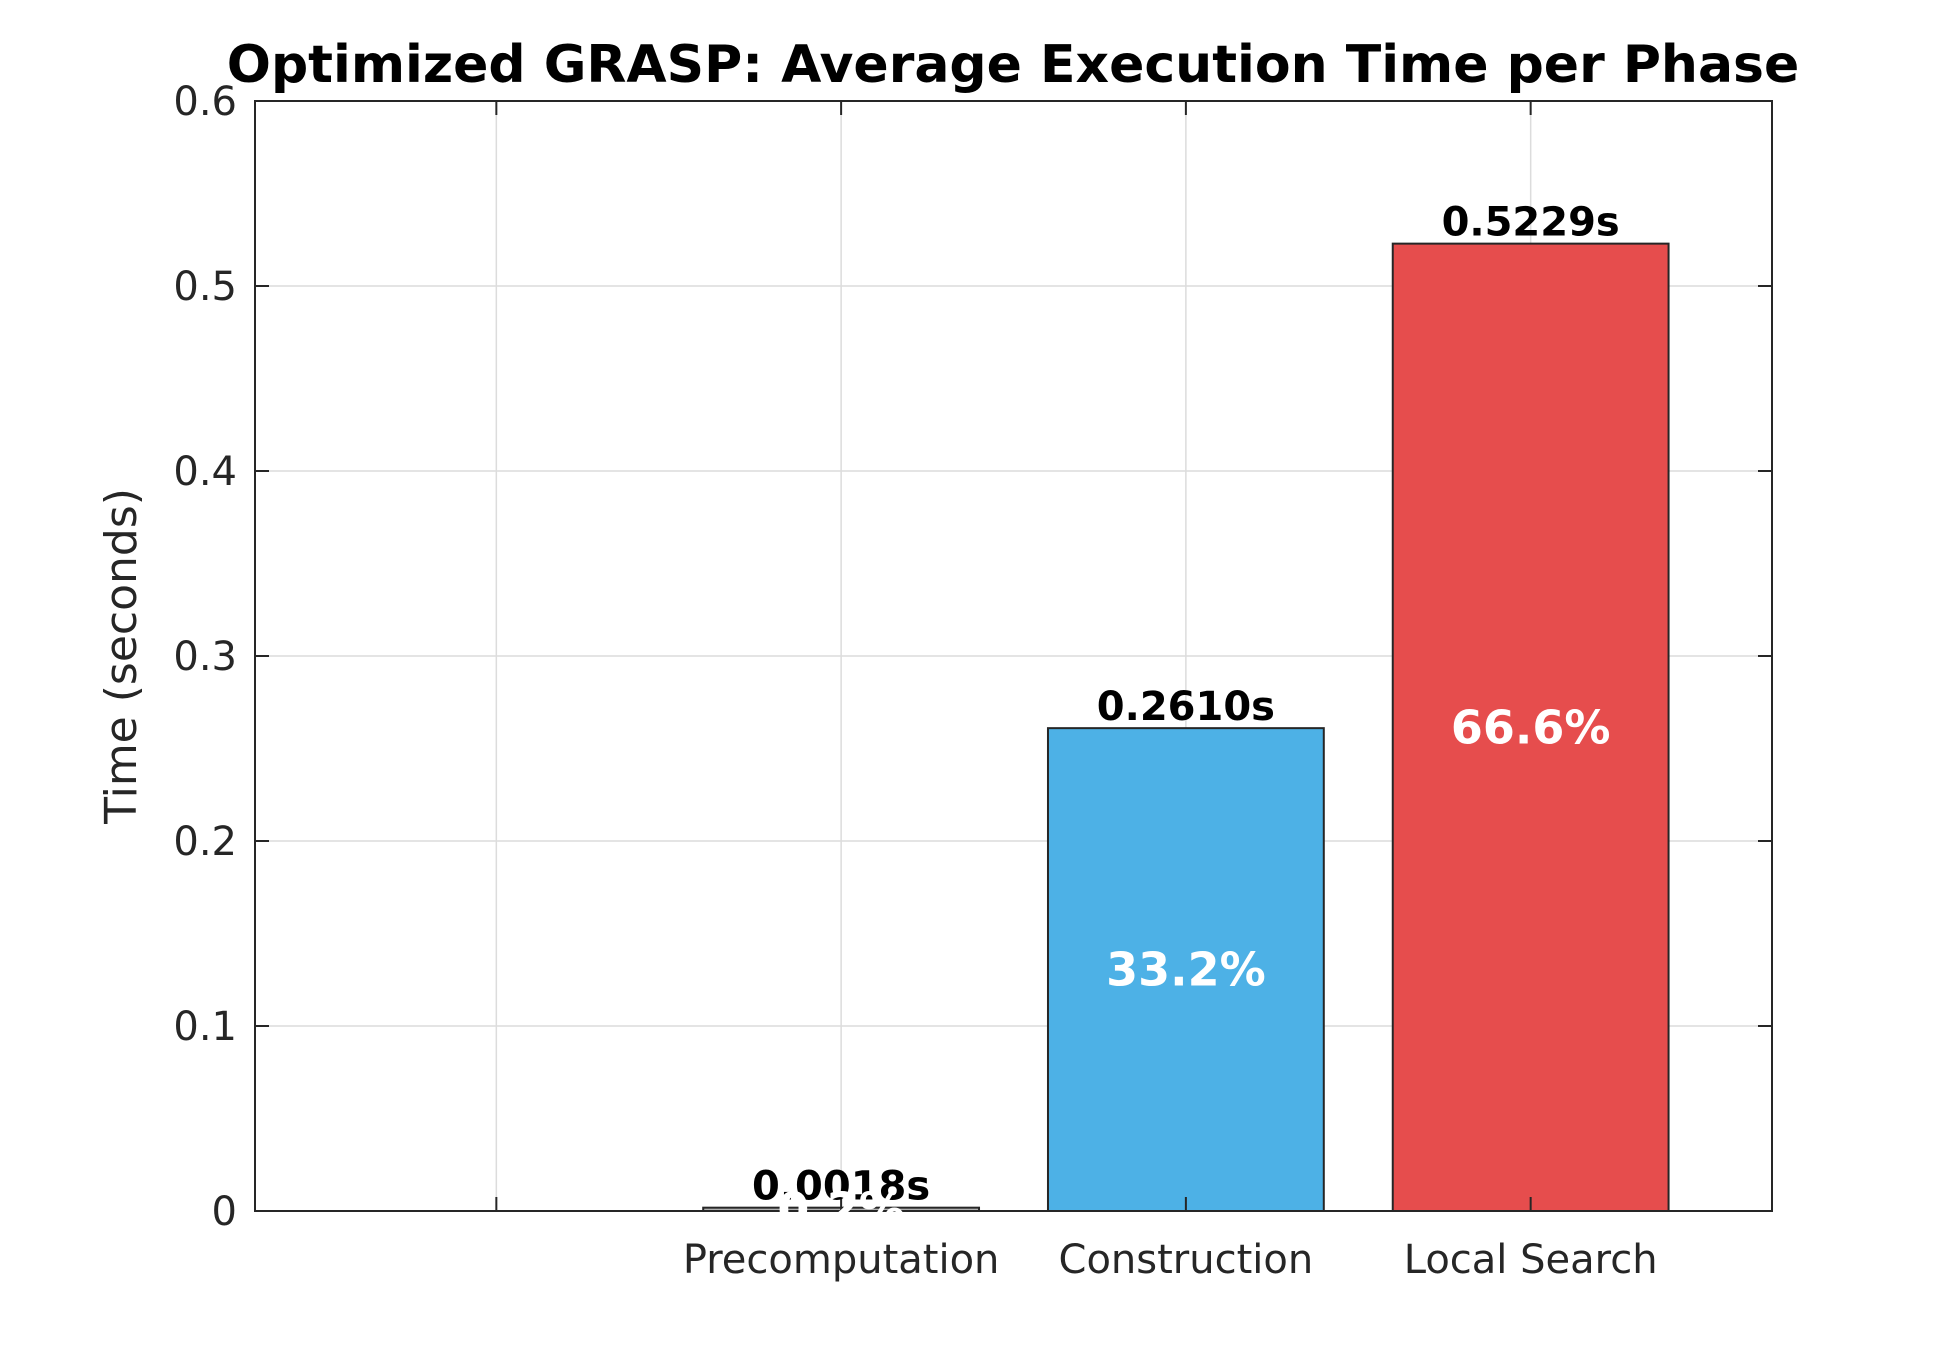  Describe the element at coordinates (1531, 1260) in the screenshot. I see `x-tick-label: Local Search` at that location.